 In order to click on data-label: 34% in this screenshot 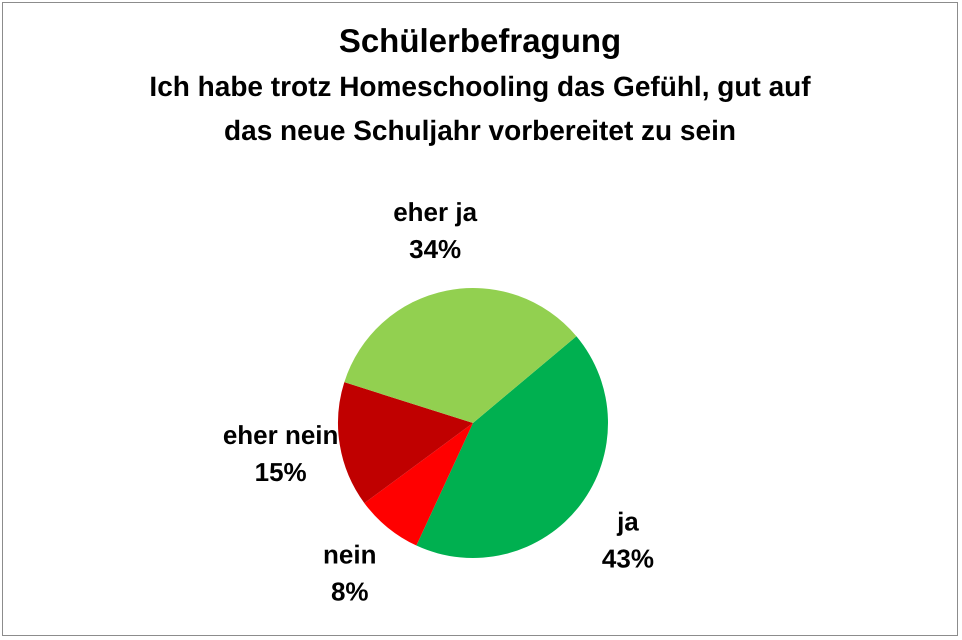, I will do `click(435, 249)`.